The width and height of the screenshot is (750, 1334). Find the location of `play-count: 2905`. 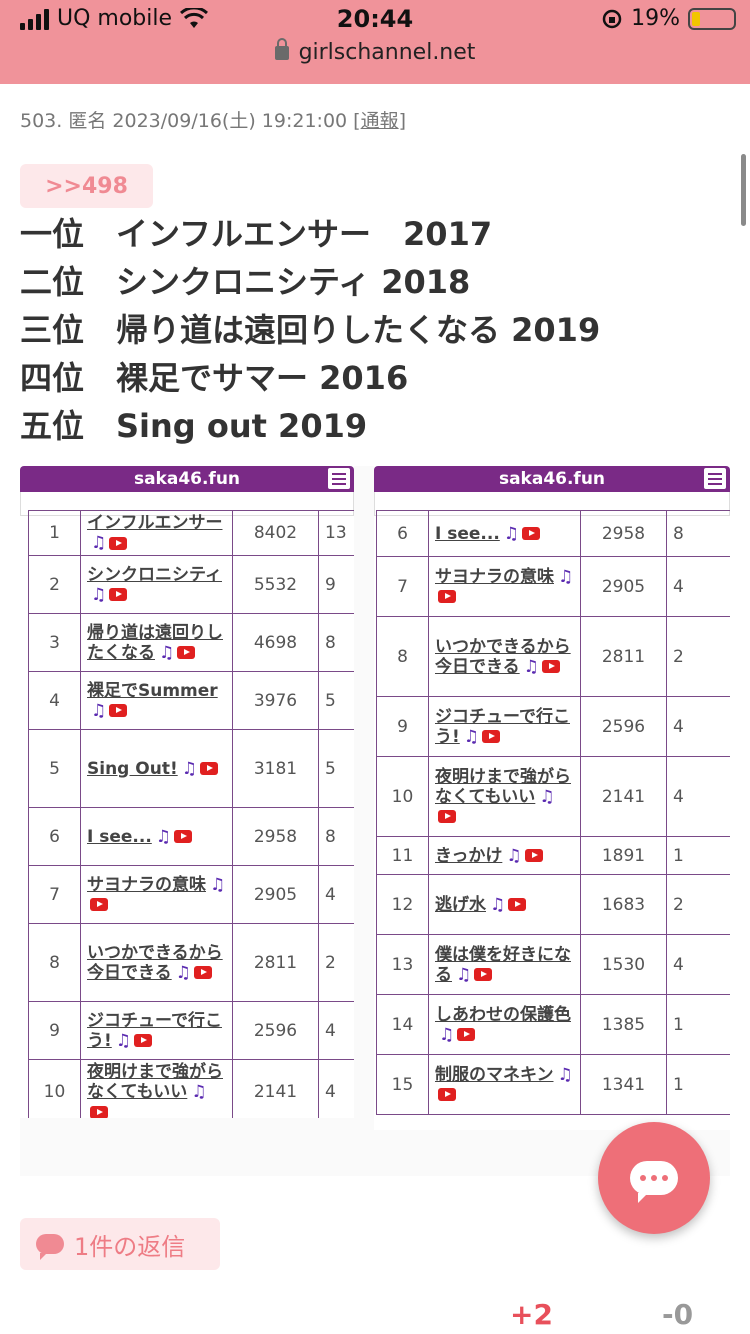

play-count: 2905 is located at coordinates (623, 586).